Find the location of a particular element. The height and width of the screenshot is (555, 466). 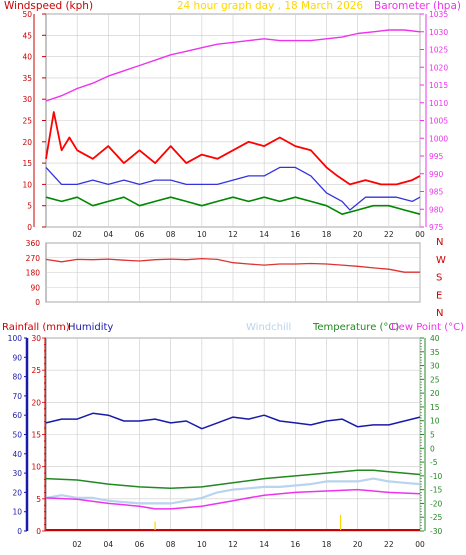

wind-tick-label: 10 is located at coordinates (27, 184).